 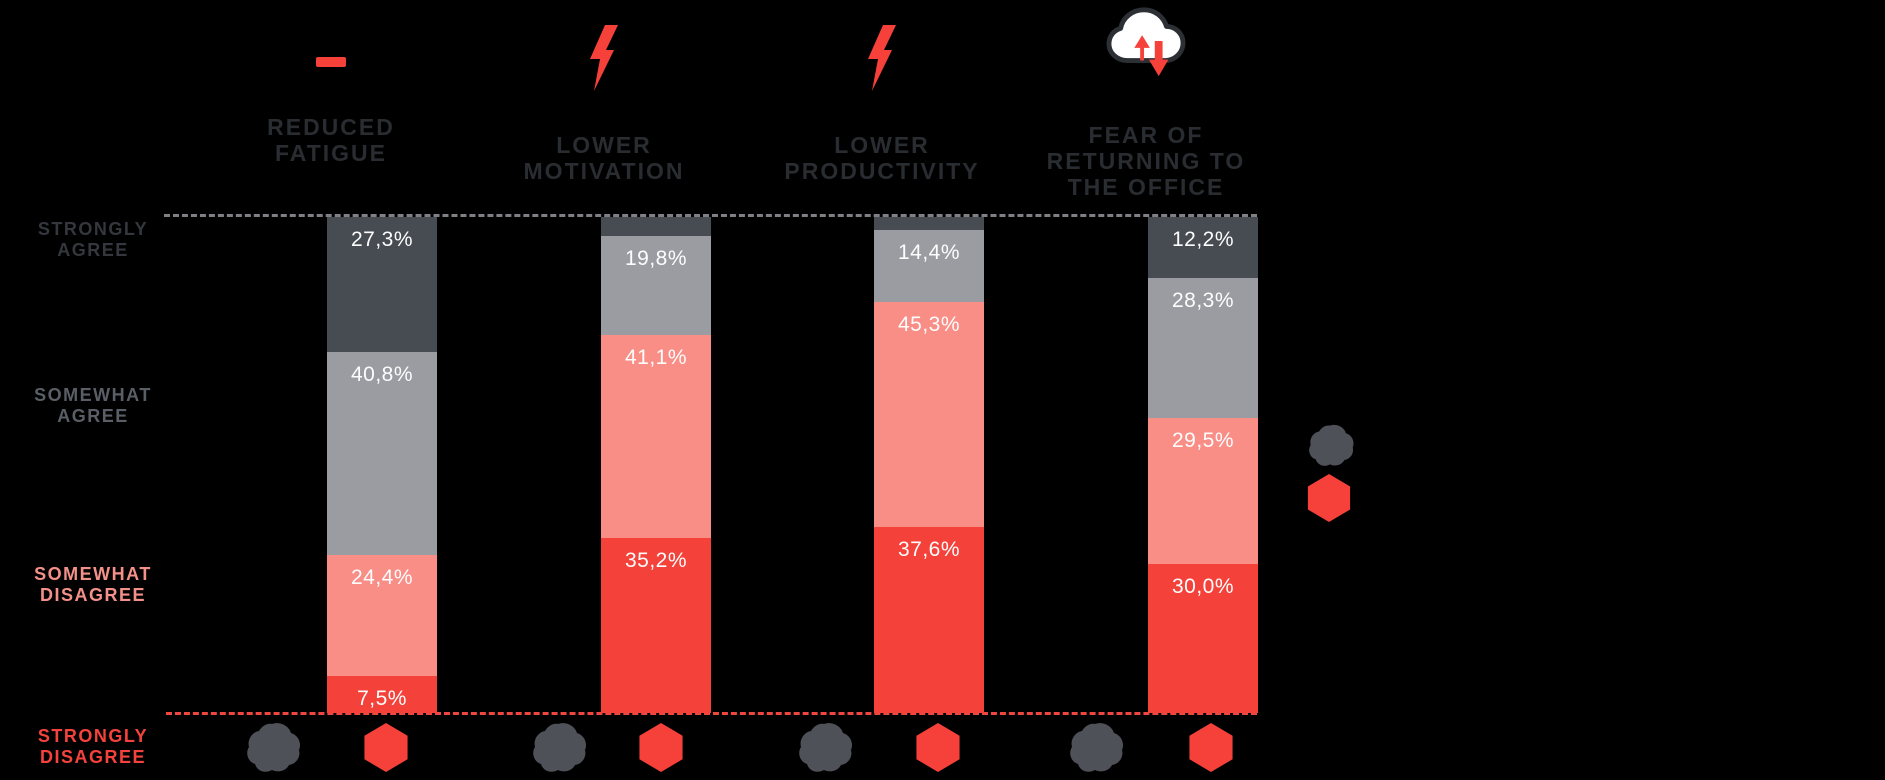 I want to click on bar-segment: 7,5%, so click(x=382, y=694).